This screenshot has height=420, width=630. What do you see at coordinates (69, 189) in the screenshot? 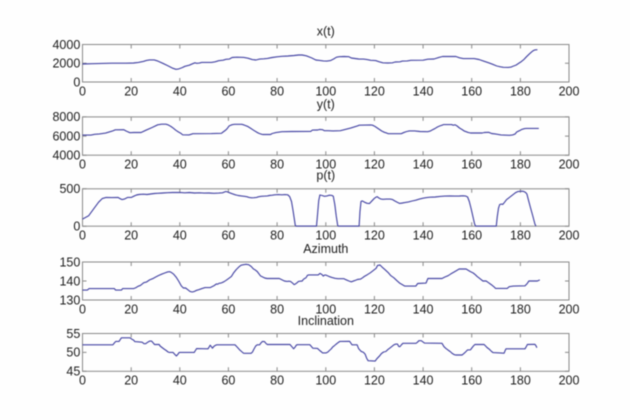
I see `svg-text: 500` at bounding box center [69, 189].